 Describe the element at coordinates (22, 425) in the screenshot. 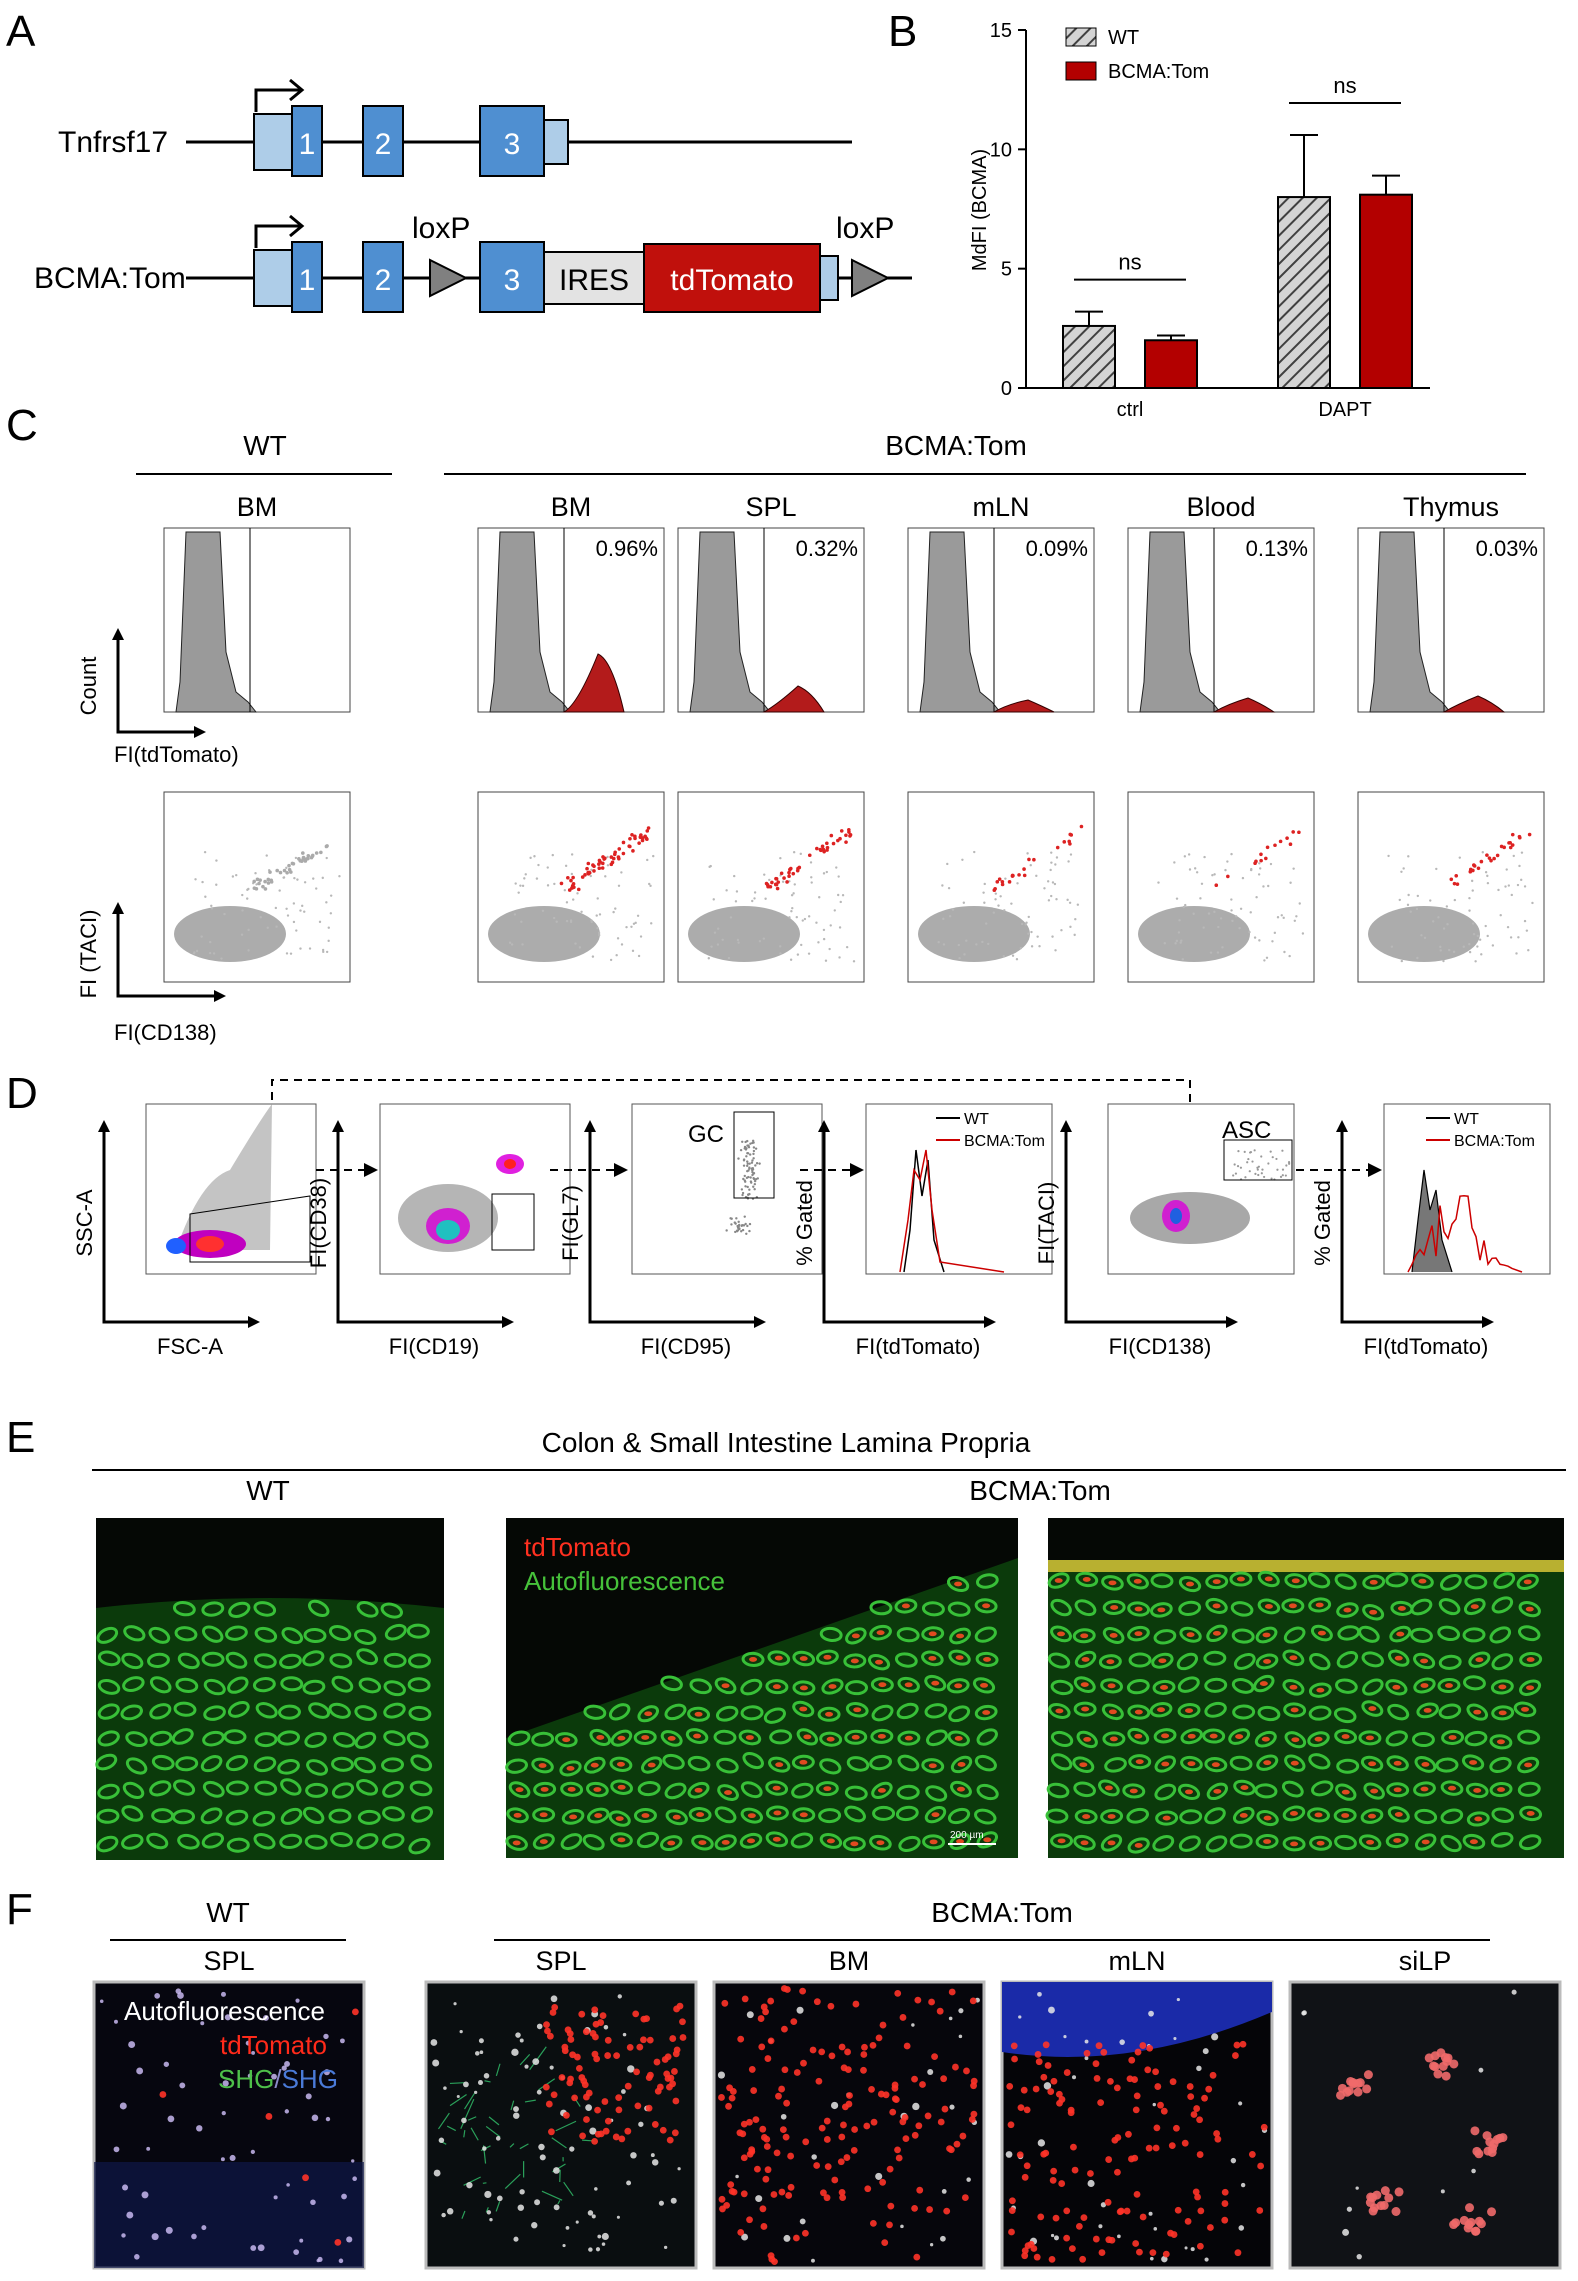

I see `panel-letter-c: C` at that location.